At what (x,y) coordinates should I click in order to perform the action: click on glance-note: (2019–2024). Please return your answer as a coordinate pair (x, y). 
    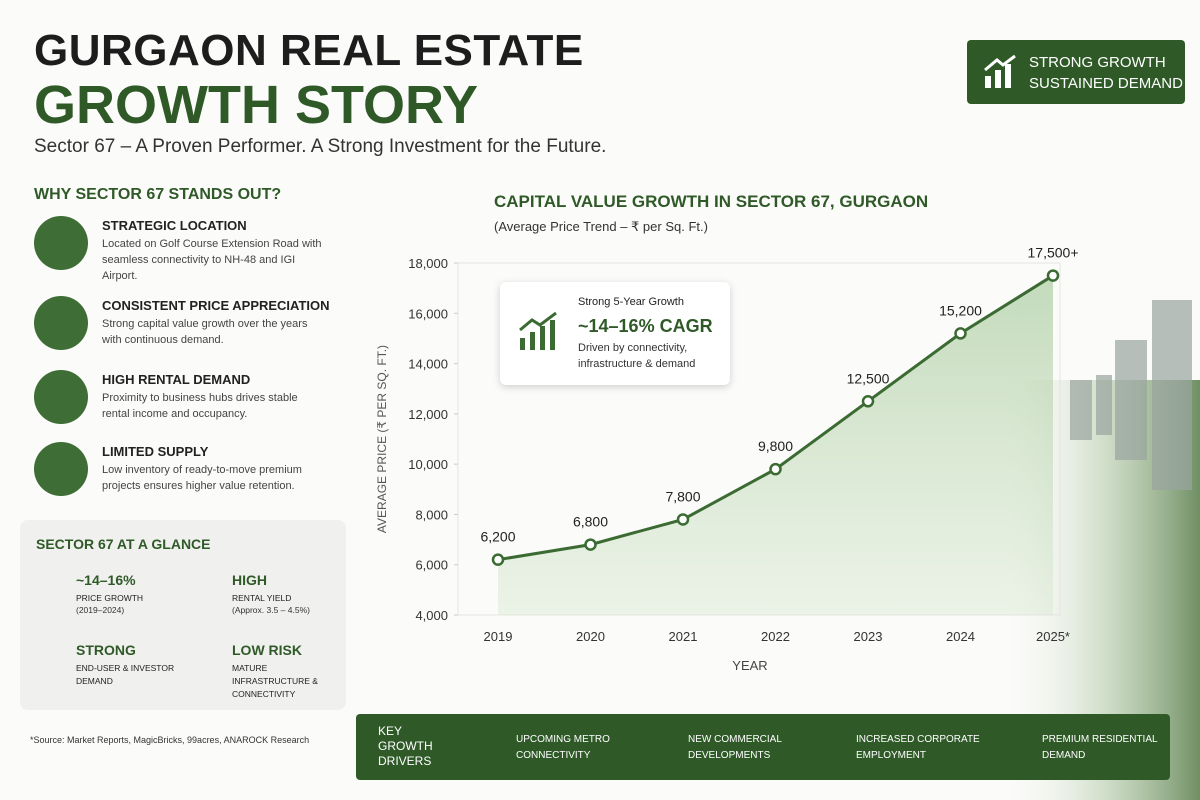
    Looking at the image, I should click on (100, 610).